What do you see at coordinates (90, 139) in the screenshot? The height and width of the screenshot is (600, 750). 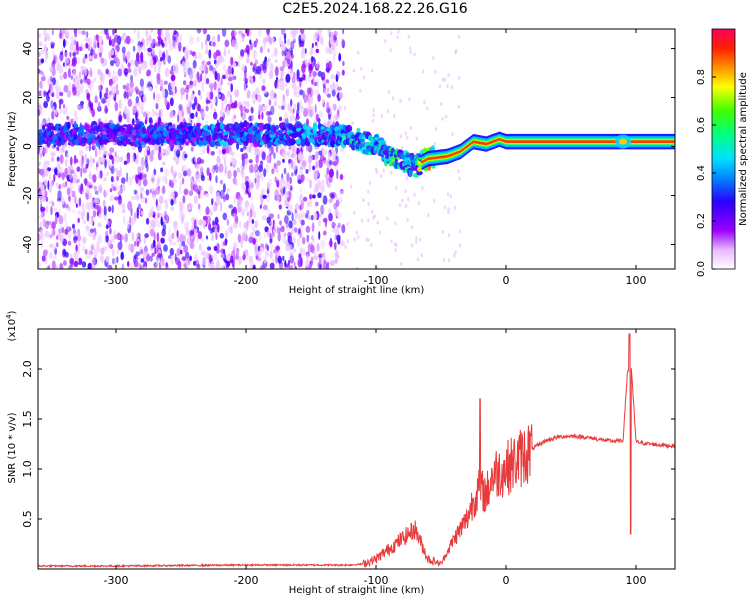 I see `ridge-mark` at bounding box center [90, 139].